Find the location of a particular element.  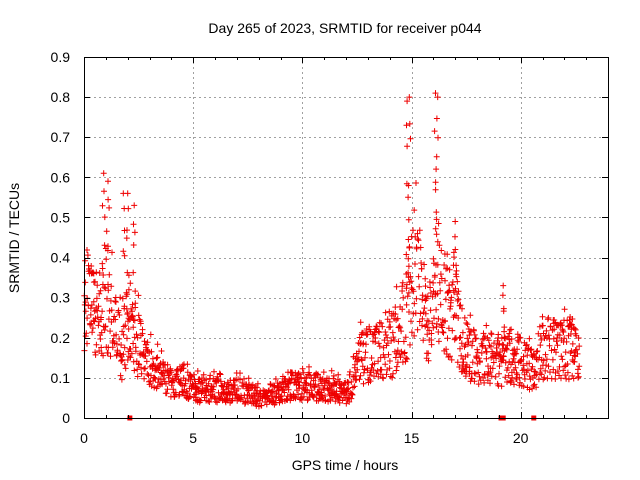

y-tick-label: 0.6 is located at coordinates (61, 177).